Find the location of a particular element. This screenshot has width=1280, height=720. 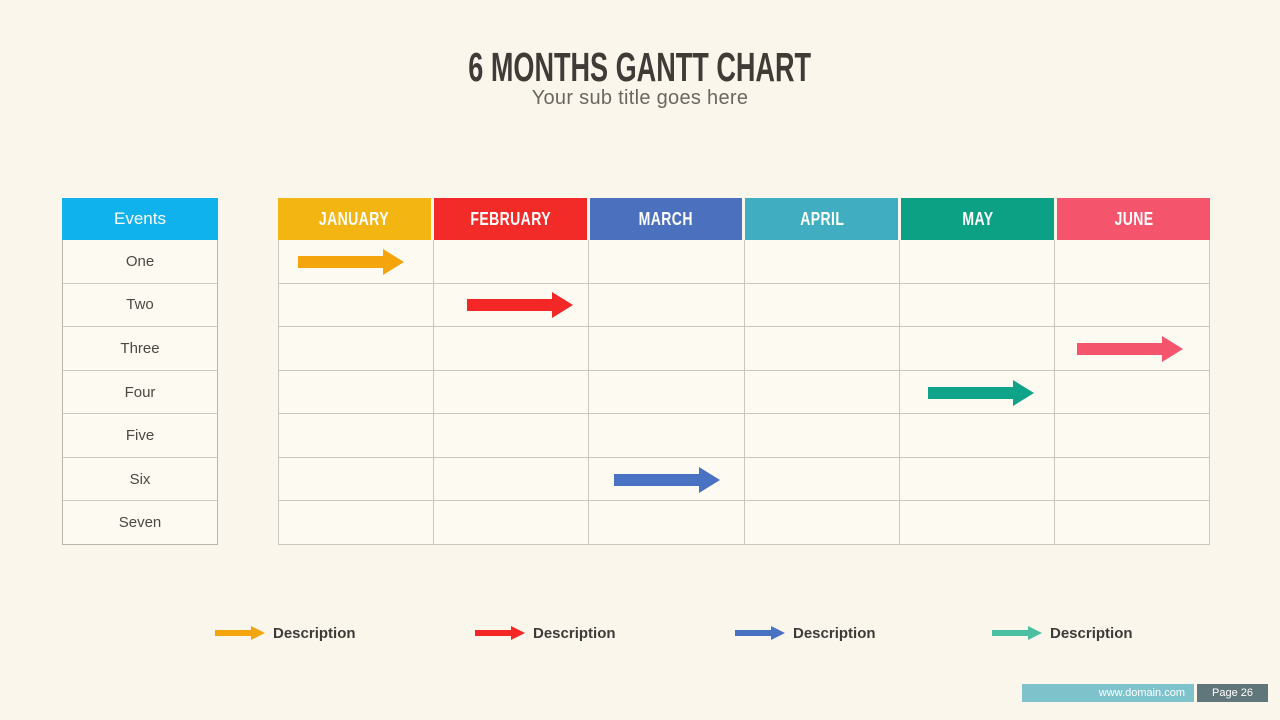

gantt-cell-r5-c2 is located at coordinates (512, 436).